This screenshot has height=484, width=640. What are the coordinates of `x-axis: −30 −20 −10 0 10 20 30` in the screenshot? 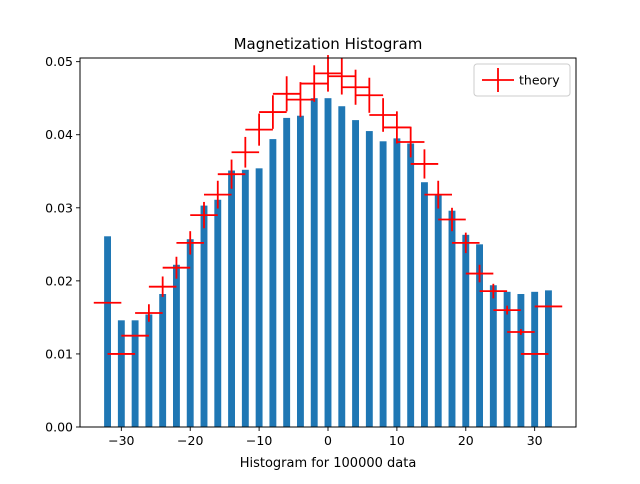 It's located at (325, 437).